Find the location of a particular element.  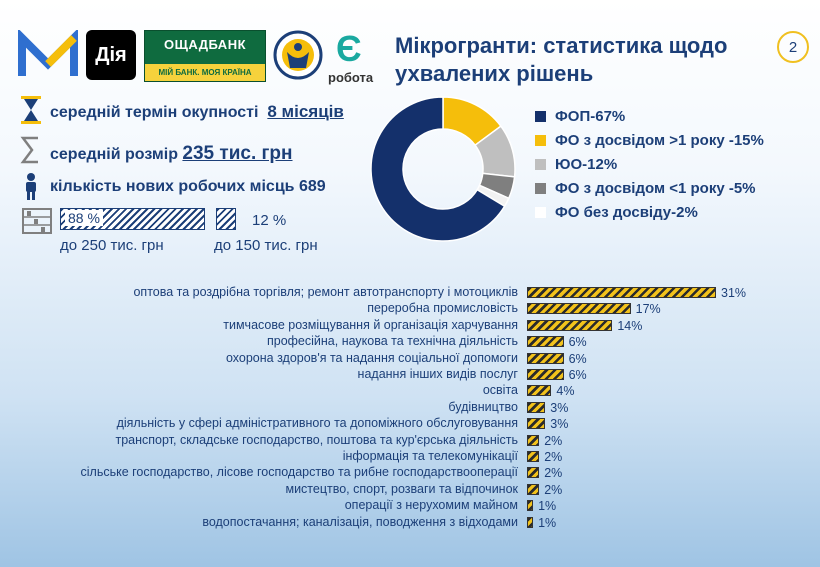

diya-logo: Дія is located at coordinates (111, 55).